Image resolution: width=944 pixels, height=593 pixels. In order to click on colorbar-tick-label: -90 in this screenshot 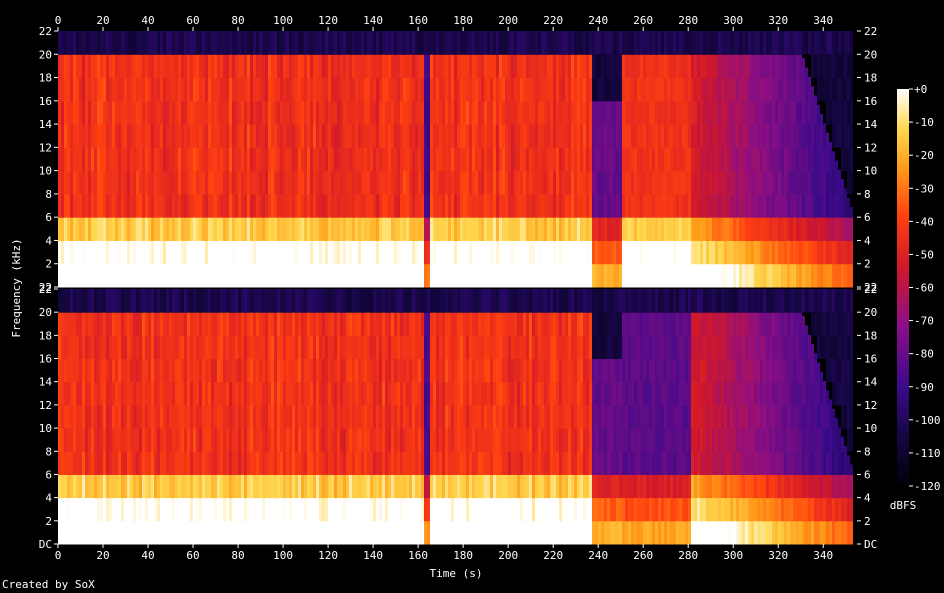, I will do `click(924, 387)`.